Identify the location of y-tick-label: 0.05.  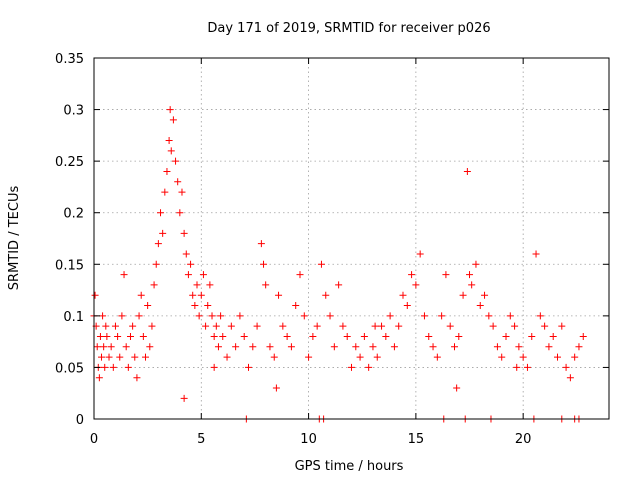
(69, 368).